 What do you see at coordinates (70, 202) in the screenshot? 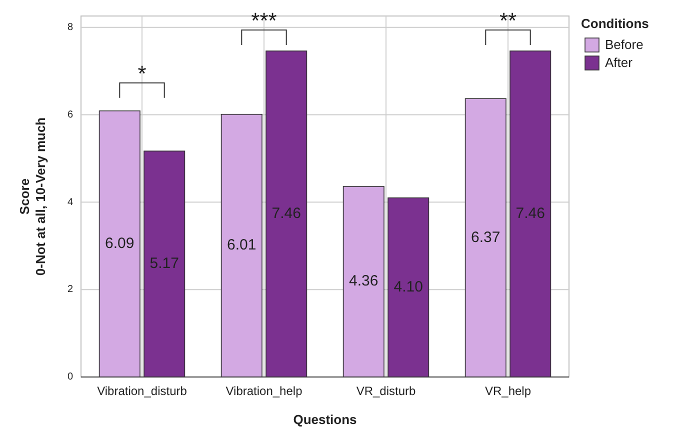
I see `y-tick-label: 4` at bounding box center [70, 202].